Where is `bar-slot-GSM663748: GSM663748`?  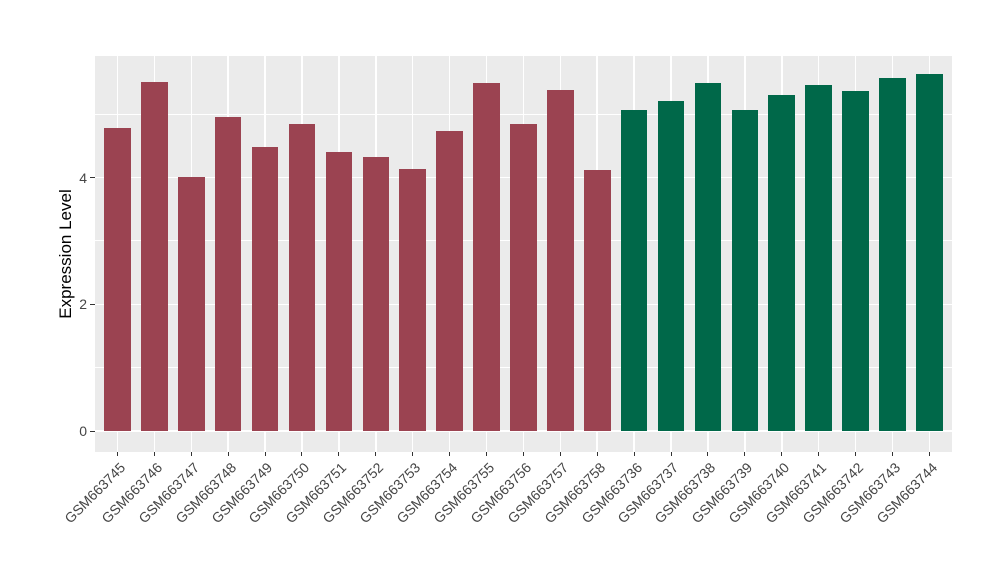 bar-slot-GSM663748: GSM663748 is located at coordinates (209, 291).